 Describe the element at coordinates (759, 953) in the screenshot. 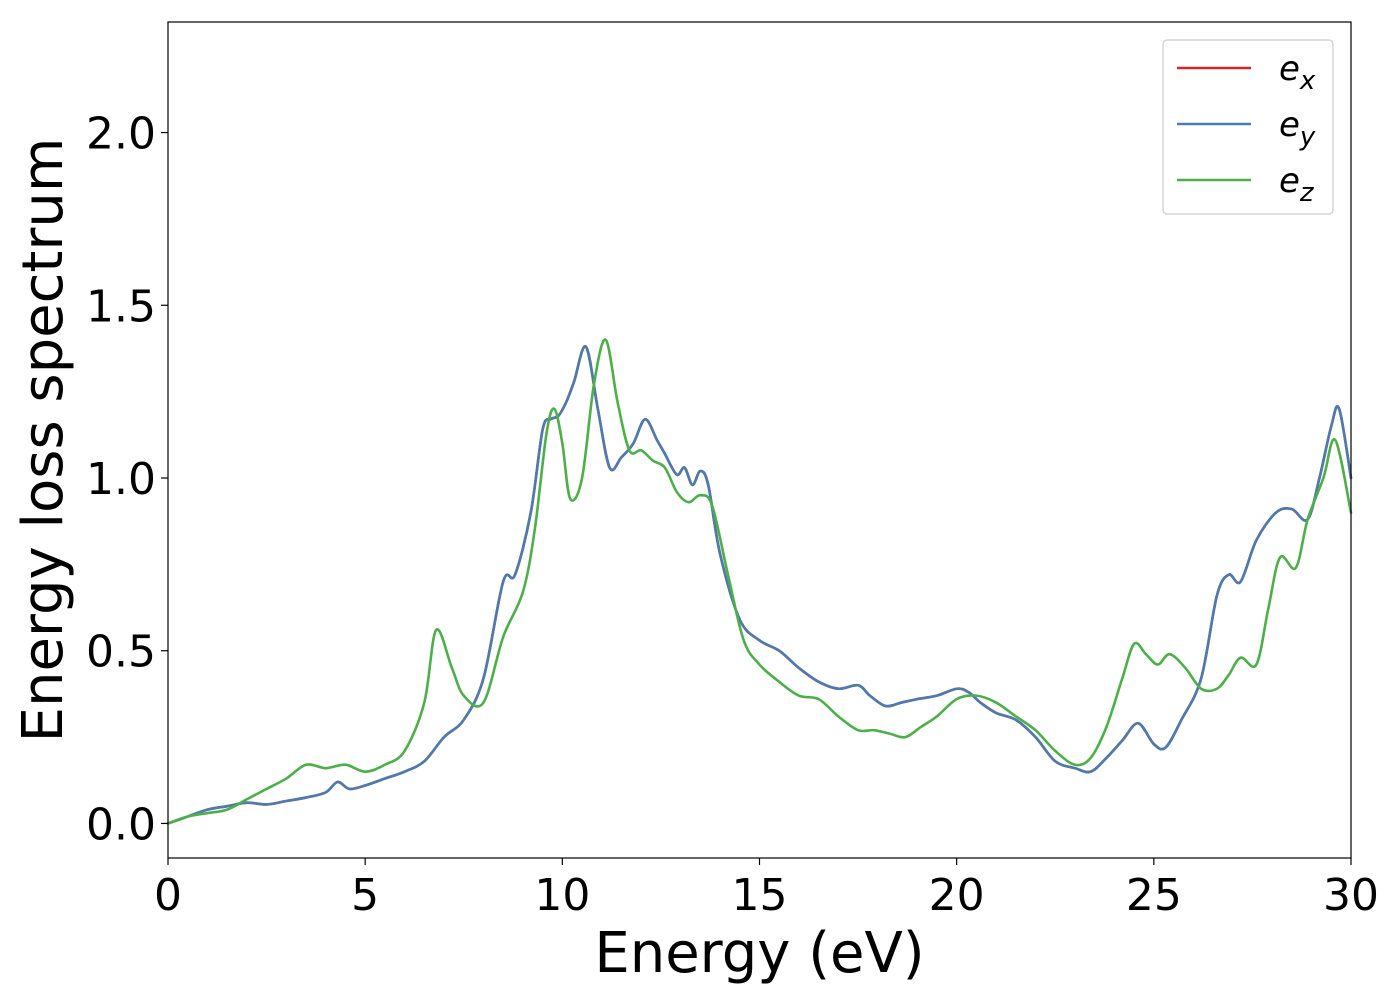

I see `x-axis-title: Energy (eV)` at that location.